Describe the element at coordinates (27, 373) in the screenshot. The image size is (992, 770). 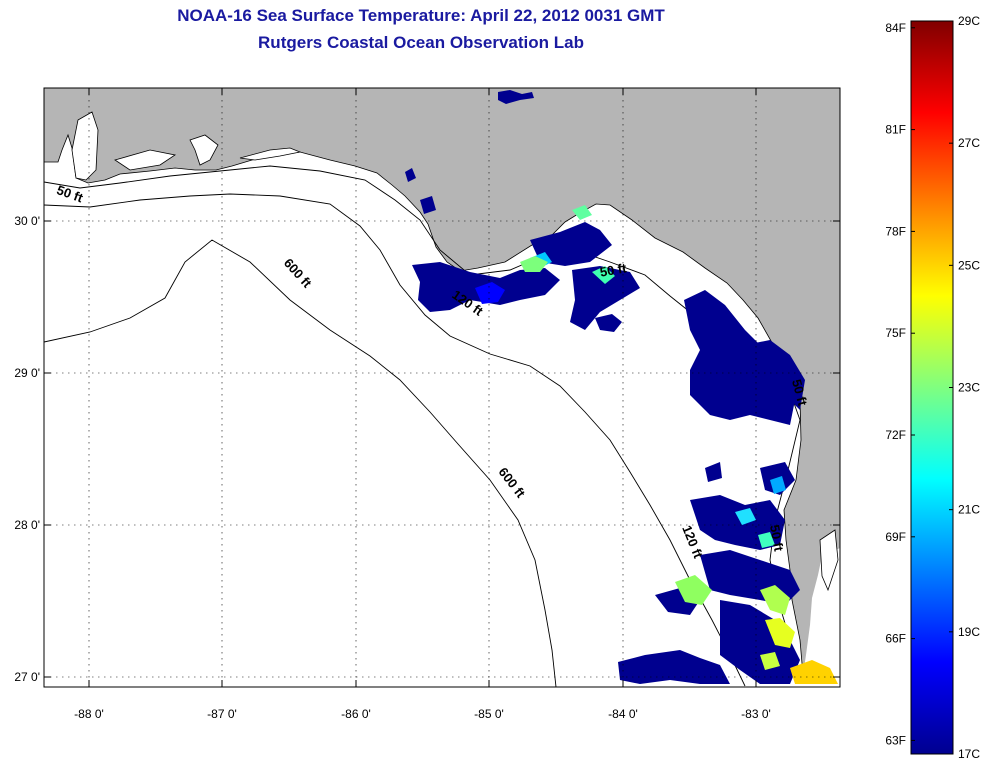
I see `lat-label: 29 0'` at that location.